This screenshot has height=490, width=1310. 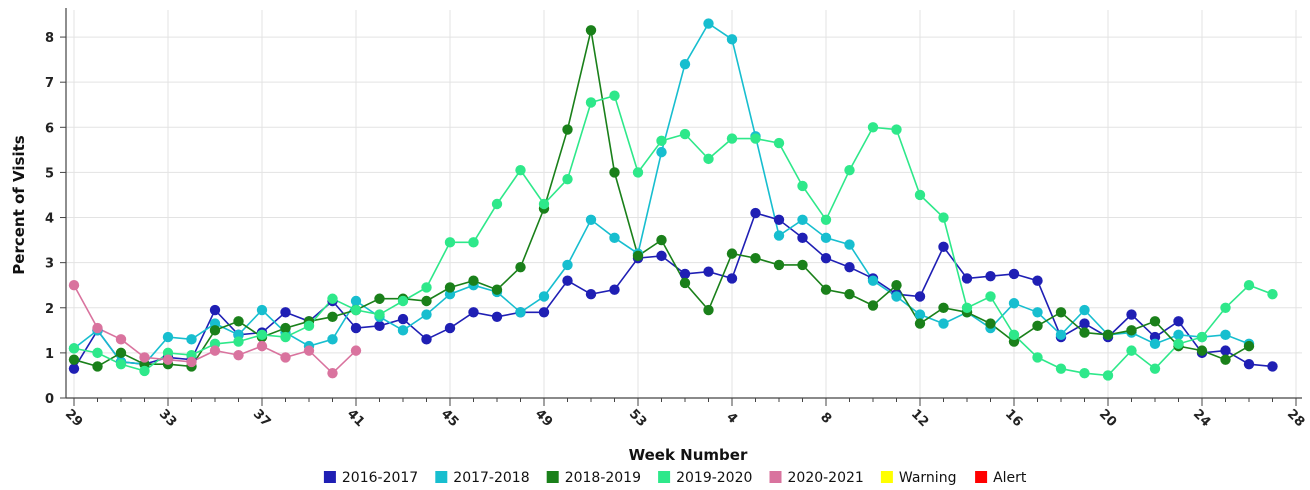 What do you see at coordinates (1010, 478) in the screenshot?
I see `legend-label: Alert` at bounding box center [1010, 478].